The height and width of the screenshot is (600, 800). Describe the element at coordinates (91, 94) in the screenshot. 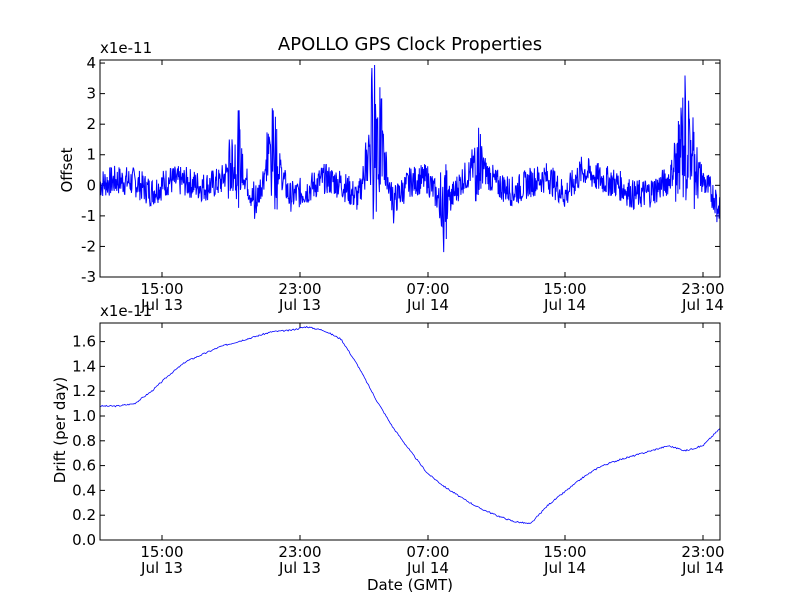

I see `offset-y-tick-label: 3` at that location.